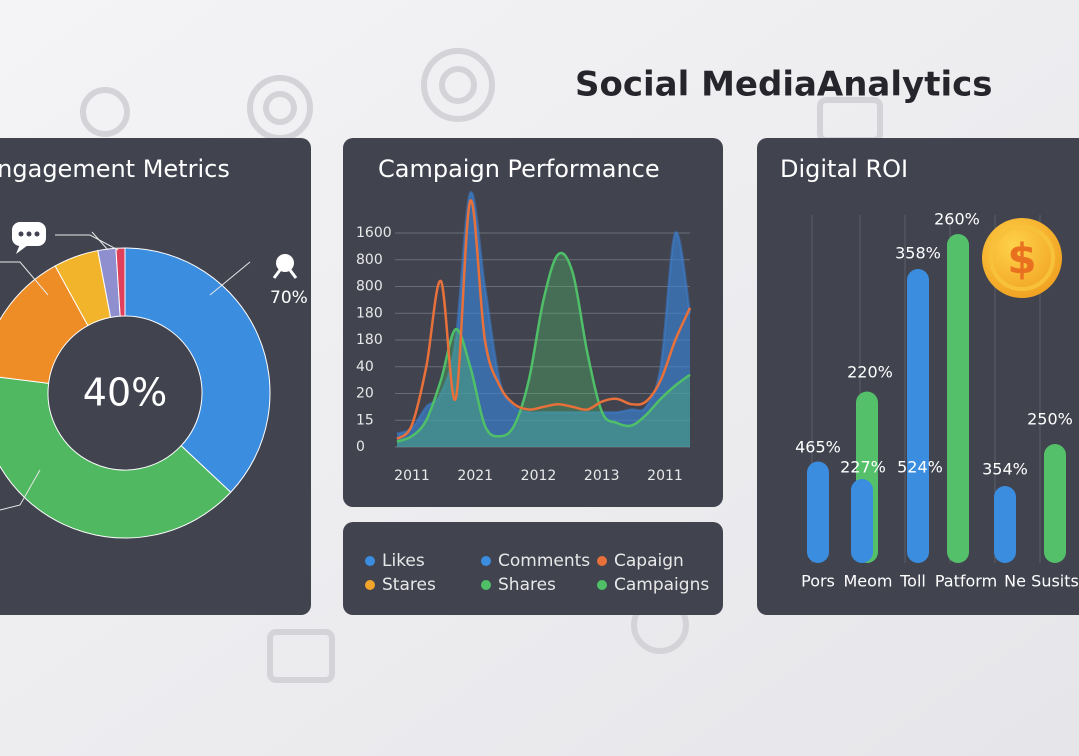  I want to click on legend-label: Shares, so click(527, 585).